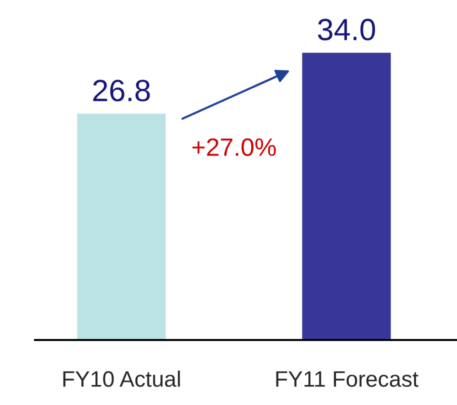 The height and width of the screenshot is (405, 457). Describe the element at coordinates (347, 29) in the screenshot. I see `data-label: 34.0` at that location.